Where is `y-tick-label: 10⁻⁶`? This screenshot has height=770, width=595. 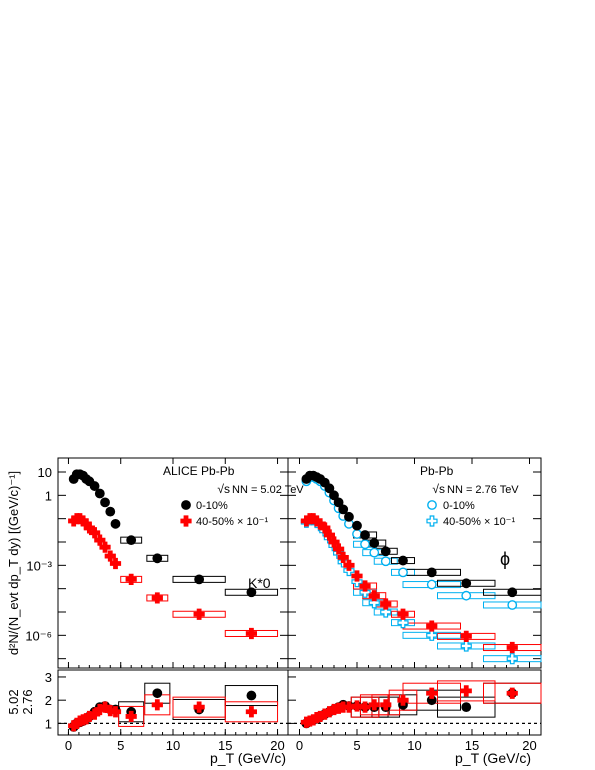
y-tick-label: 10⁻⁶ is located at coordinates (38, 635).